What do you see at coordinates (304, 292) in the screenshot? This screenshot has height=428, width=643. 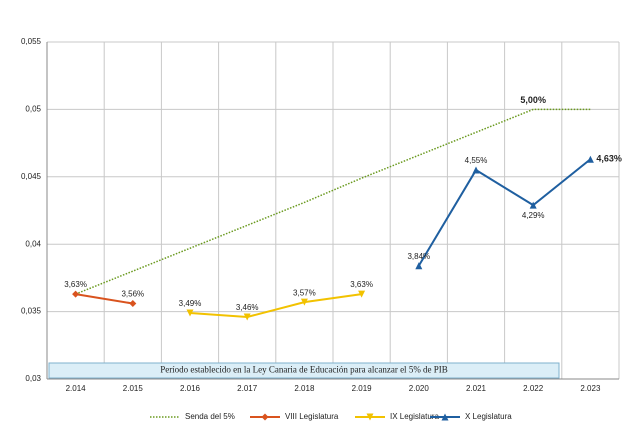 I see `data-label: 3,57%` at bounding box center [304, 292].